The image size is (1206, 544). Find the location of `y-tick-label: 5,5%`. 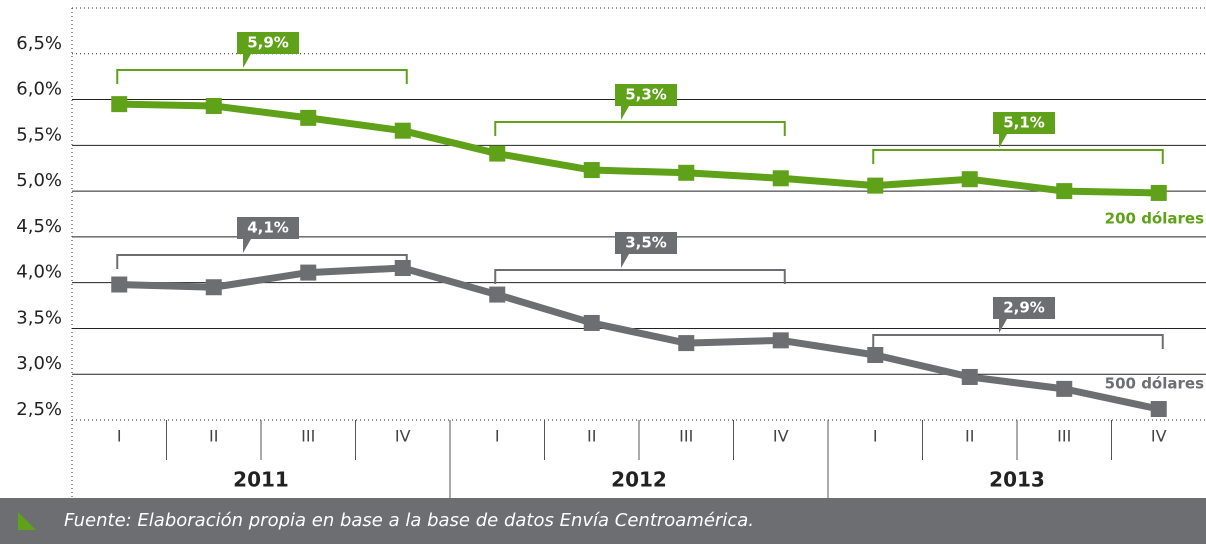

y-tick-label: 5,5% is located at coordinates (39, 134).